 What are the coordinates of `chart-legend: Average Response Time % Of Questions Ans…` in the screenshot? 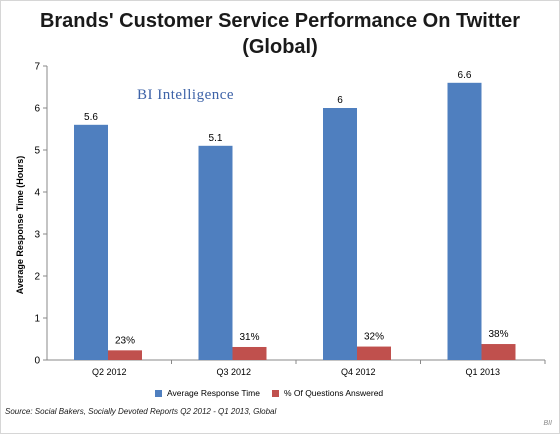 It's located at (275, 393).